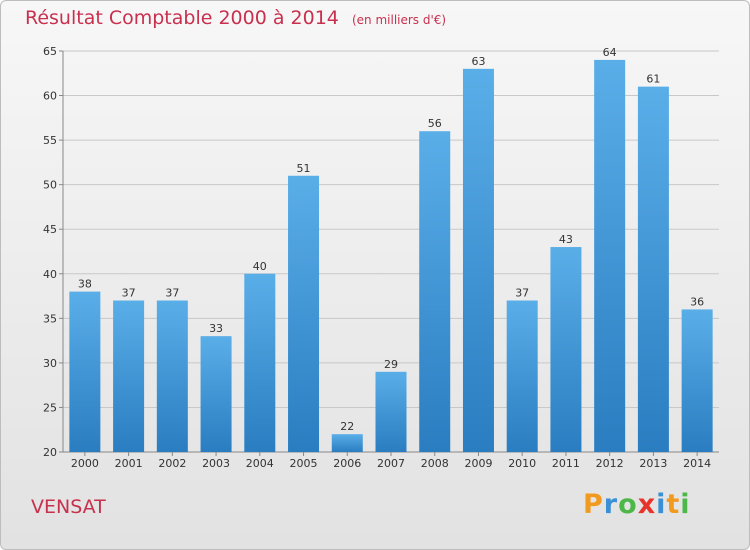  I want to click on bar-value-label: 36, so click(697, 301).